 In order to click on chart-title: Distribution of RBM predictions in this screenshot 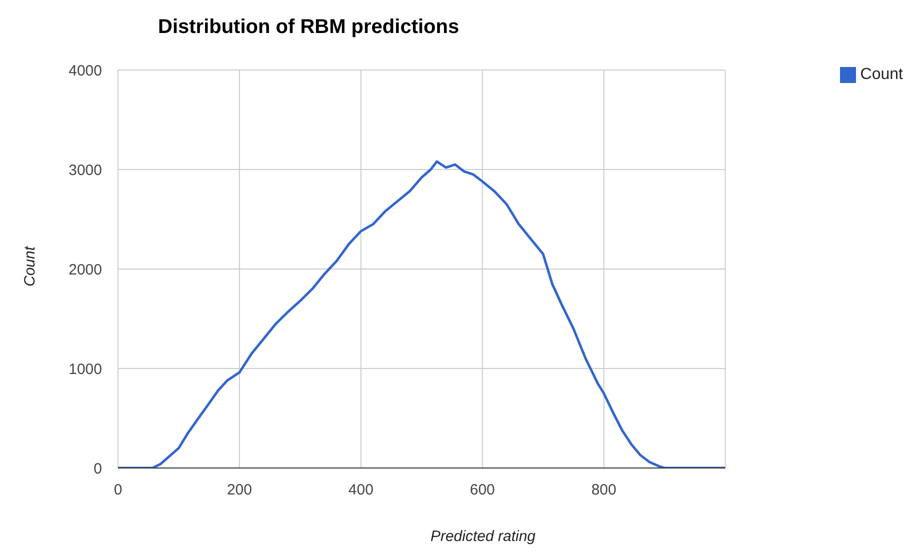, I will do `click(309, 27)`.